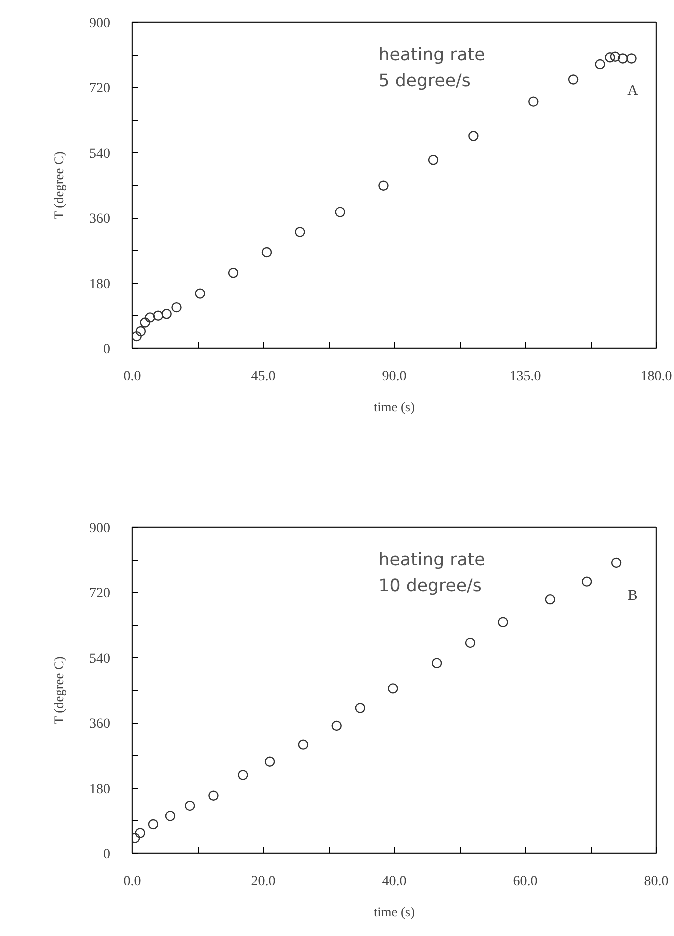  What do you see at coordinates (633, 90) in the screenshot?
I see `annotation: A` at bounding box center [633, 90].